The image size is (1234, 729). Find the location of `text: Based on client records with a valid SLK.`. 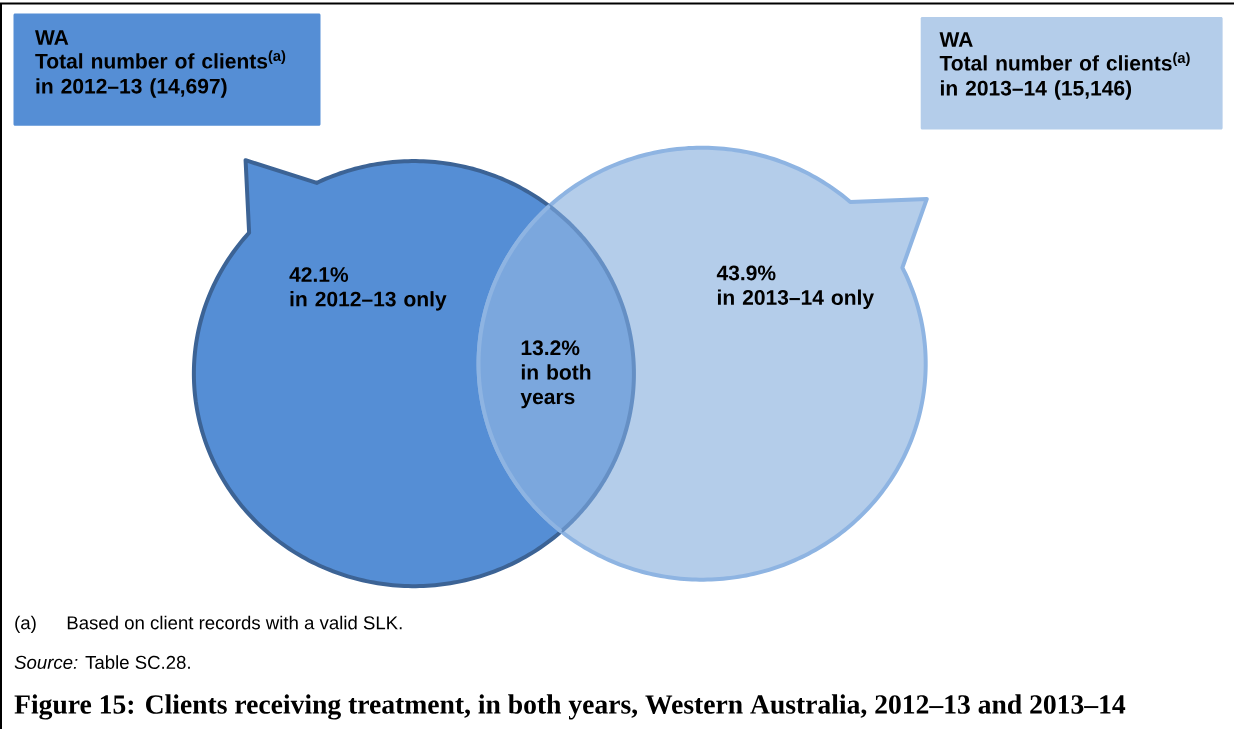

text: Based on client records with a valid SLK. is located at coordinates (234, 622).